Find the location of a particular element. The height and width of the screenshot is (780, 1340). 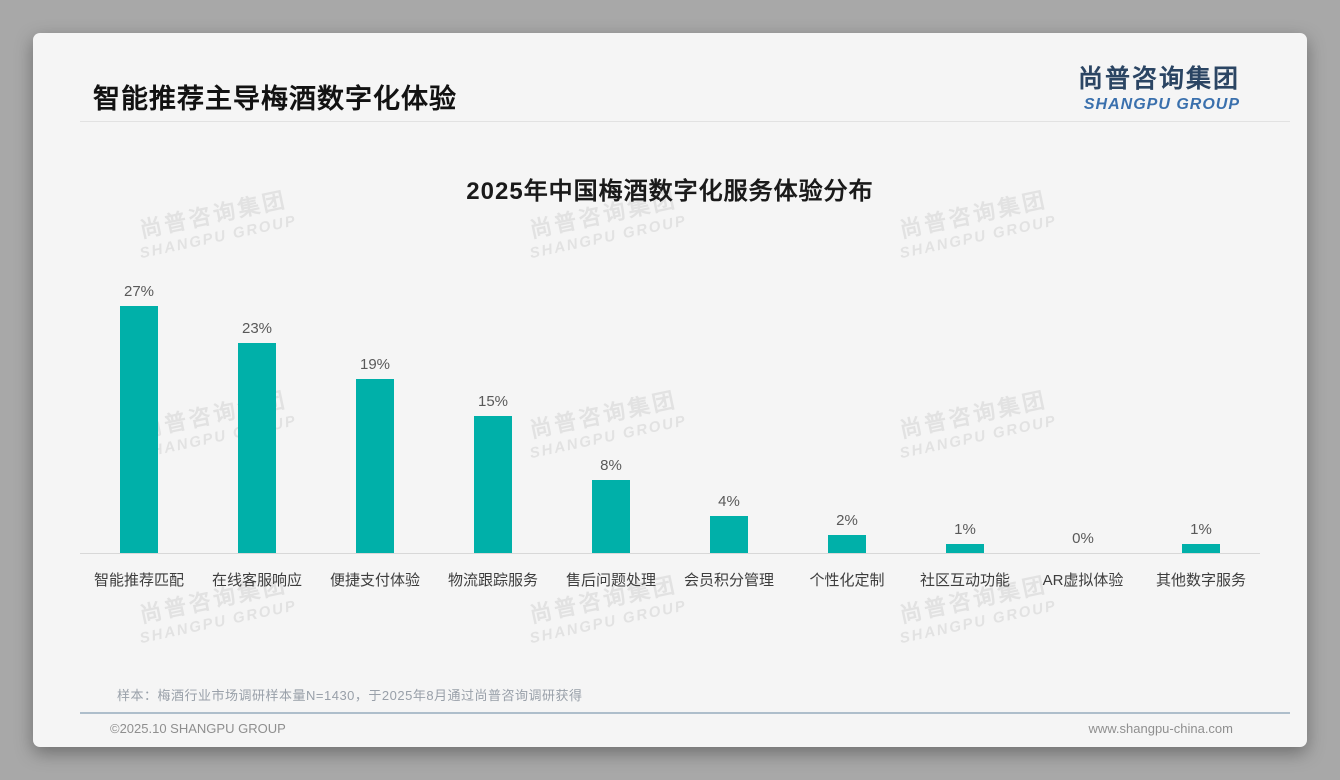

bar-column: 15% is located at coordinates (493, 413).